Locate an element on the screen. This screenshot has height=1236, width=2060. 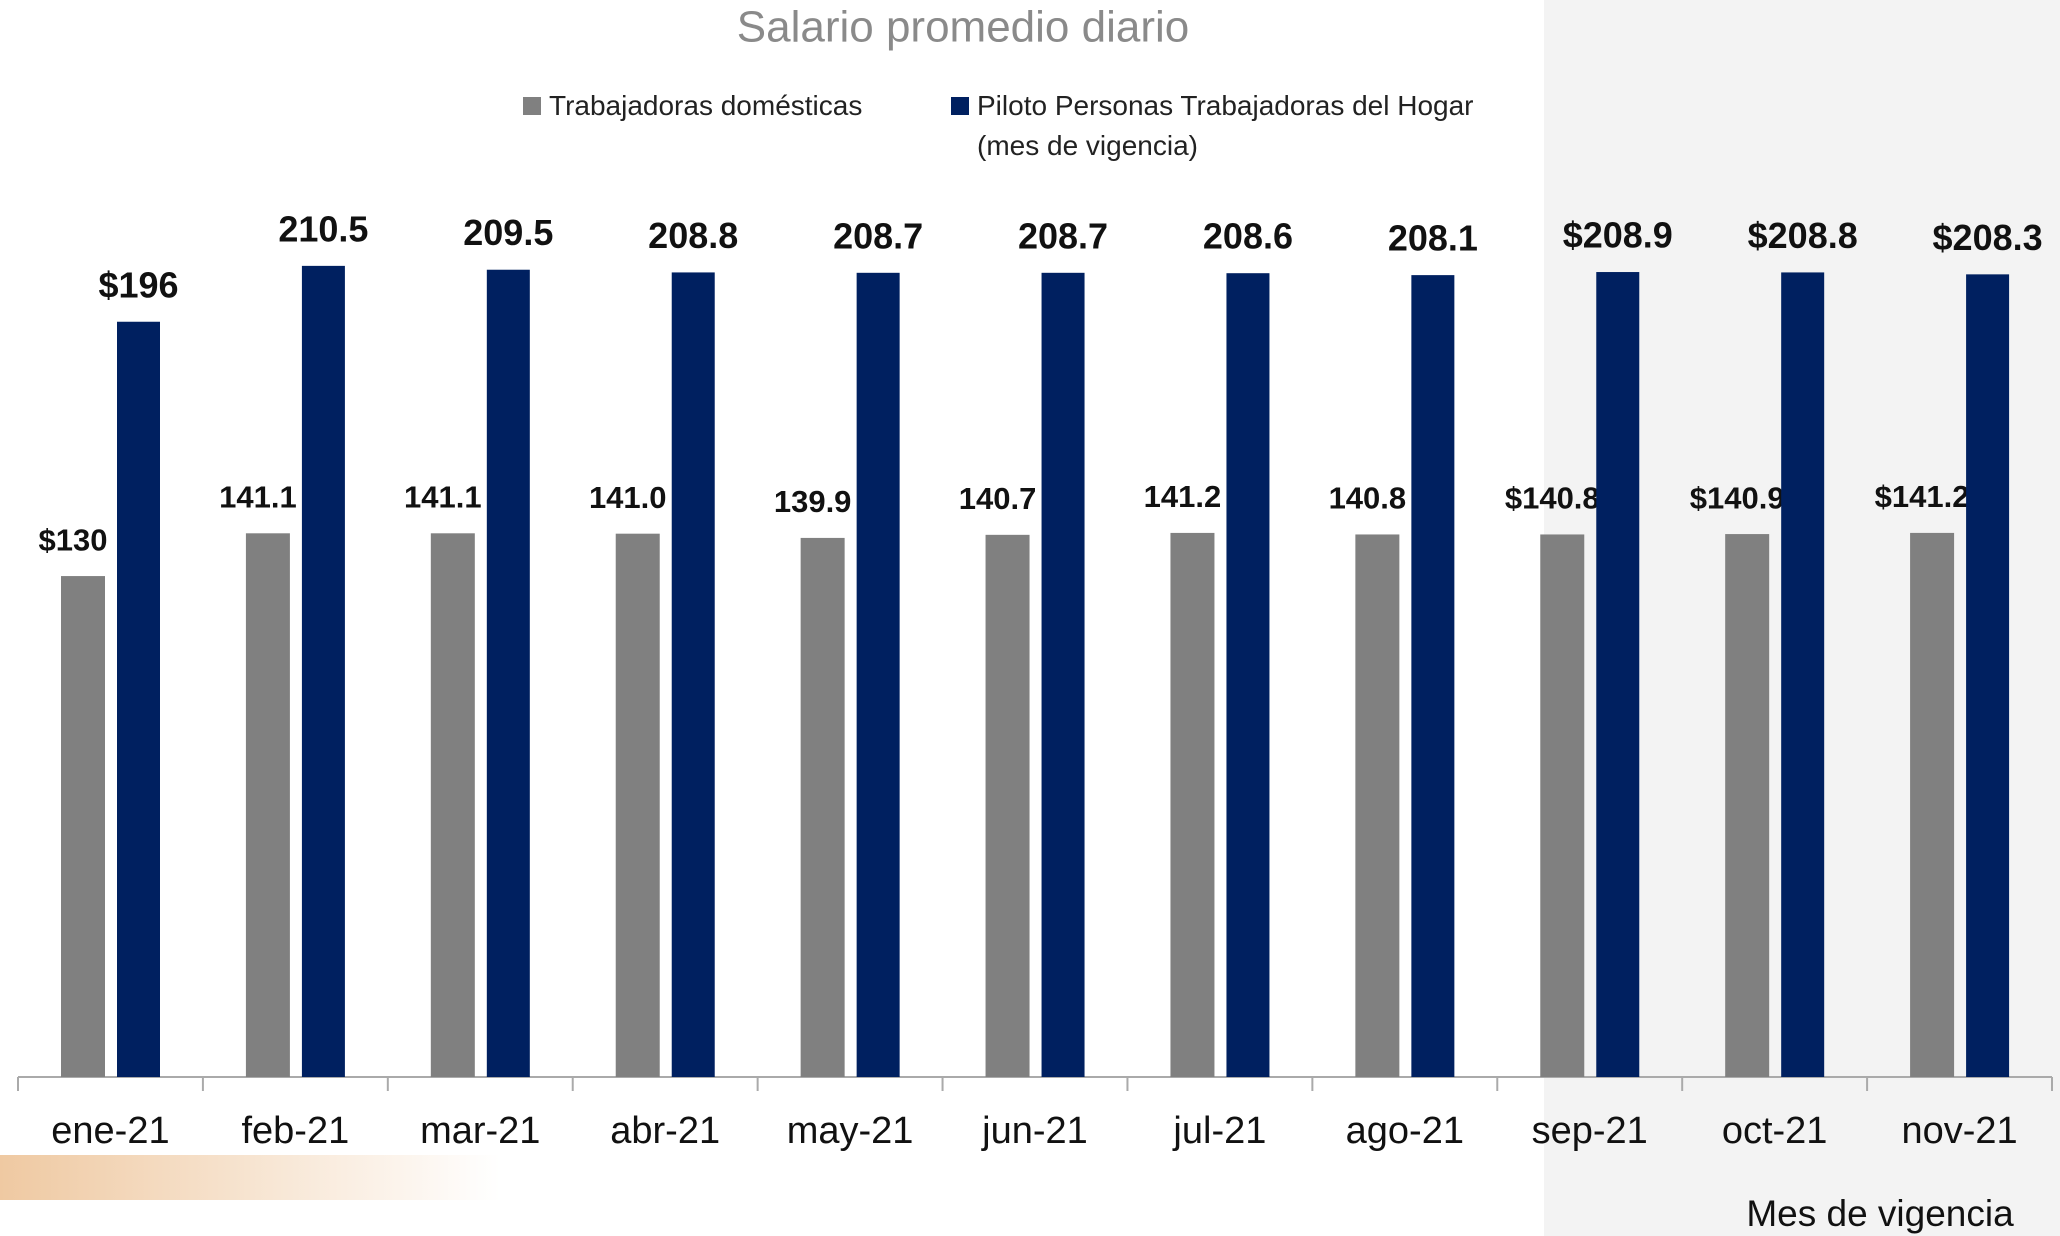
data-label: $208.8 is located at coordinates (1803, 235).